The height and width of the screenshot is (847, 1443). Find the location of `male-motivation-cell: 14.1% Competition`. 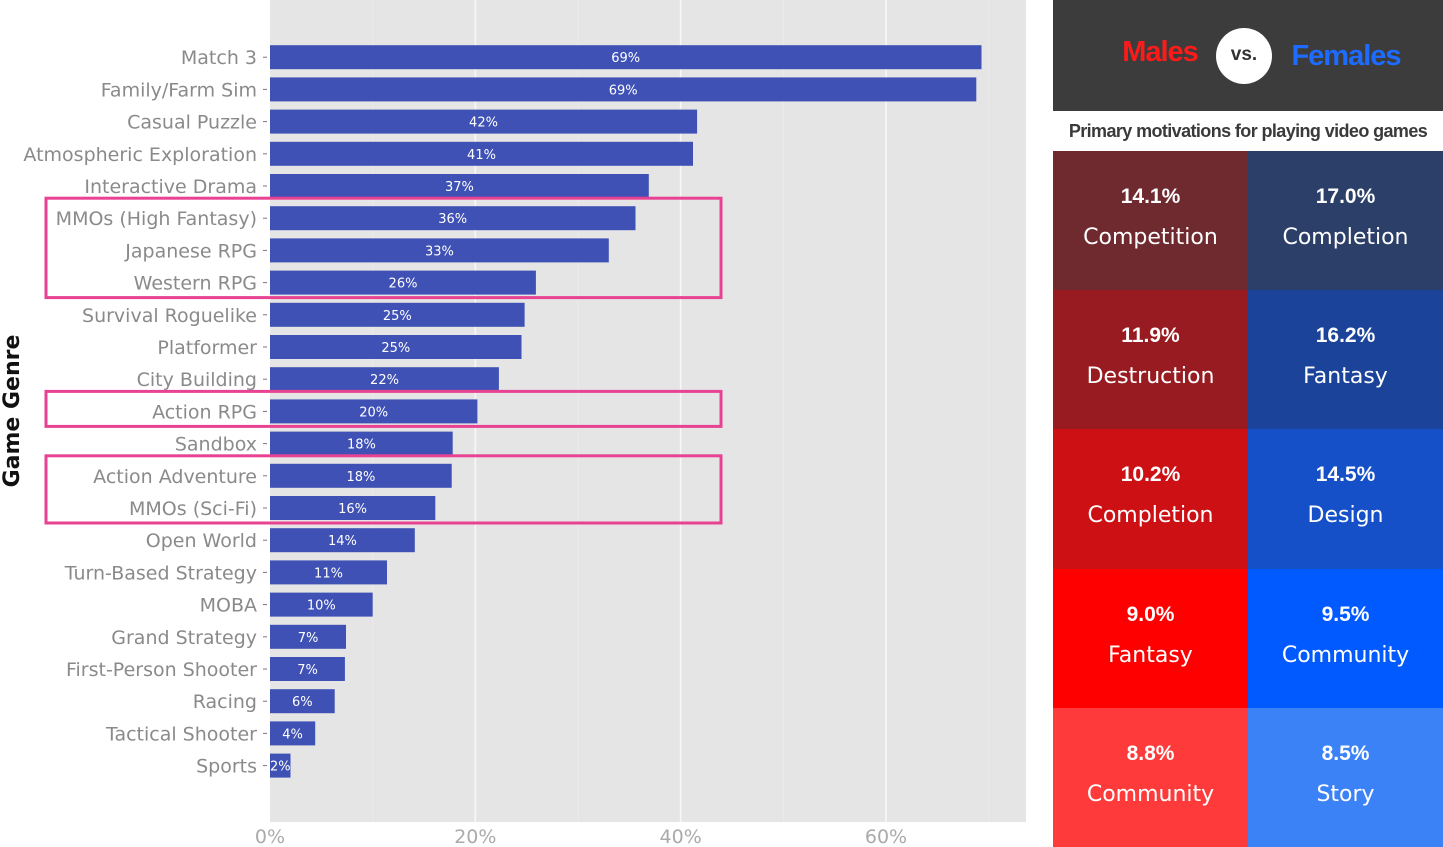

male-motivation-cell: 14.1% Competition is located at coordinates (1150, 221).